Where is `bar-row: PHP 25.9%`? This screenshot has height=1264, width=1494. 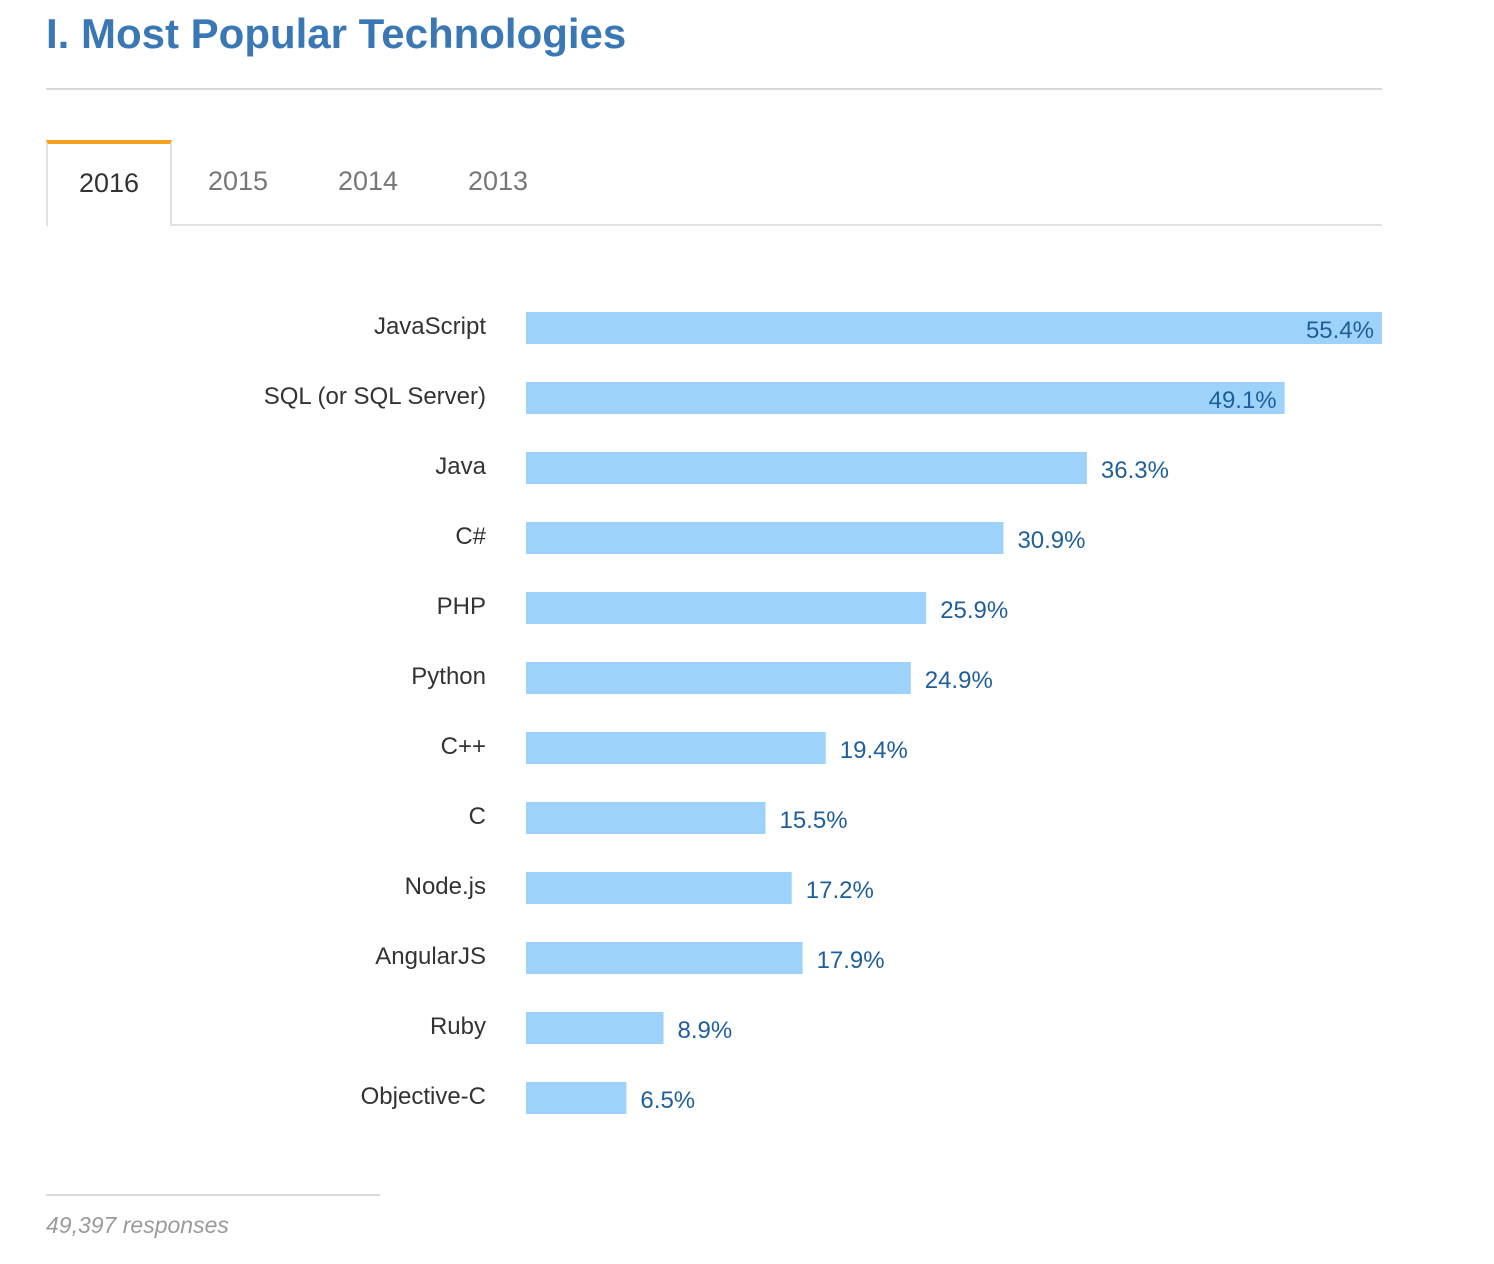 bar-row: PHP 25.9% is located at coordinates (722, 608).